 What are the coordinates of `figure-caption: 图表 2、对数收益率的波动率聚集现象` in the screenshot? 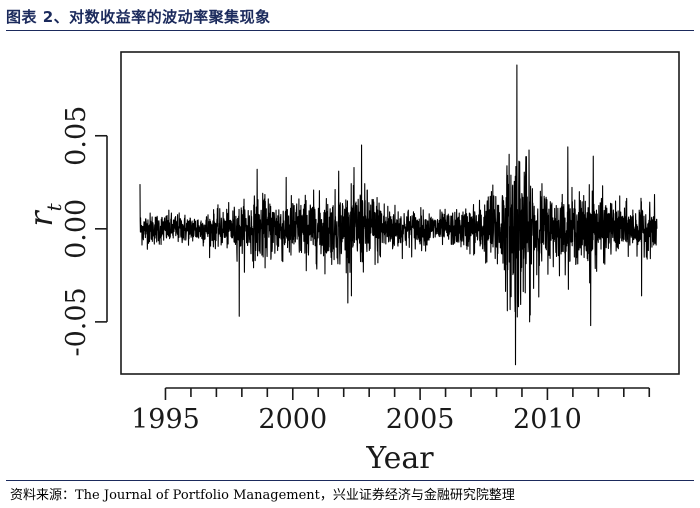 It's located at (138, 17).